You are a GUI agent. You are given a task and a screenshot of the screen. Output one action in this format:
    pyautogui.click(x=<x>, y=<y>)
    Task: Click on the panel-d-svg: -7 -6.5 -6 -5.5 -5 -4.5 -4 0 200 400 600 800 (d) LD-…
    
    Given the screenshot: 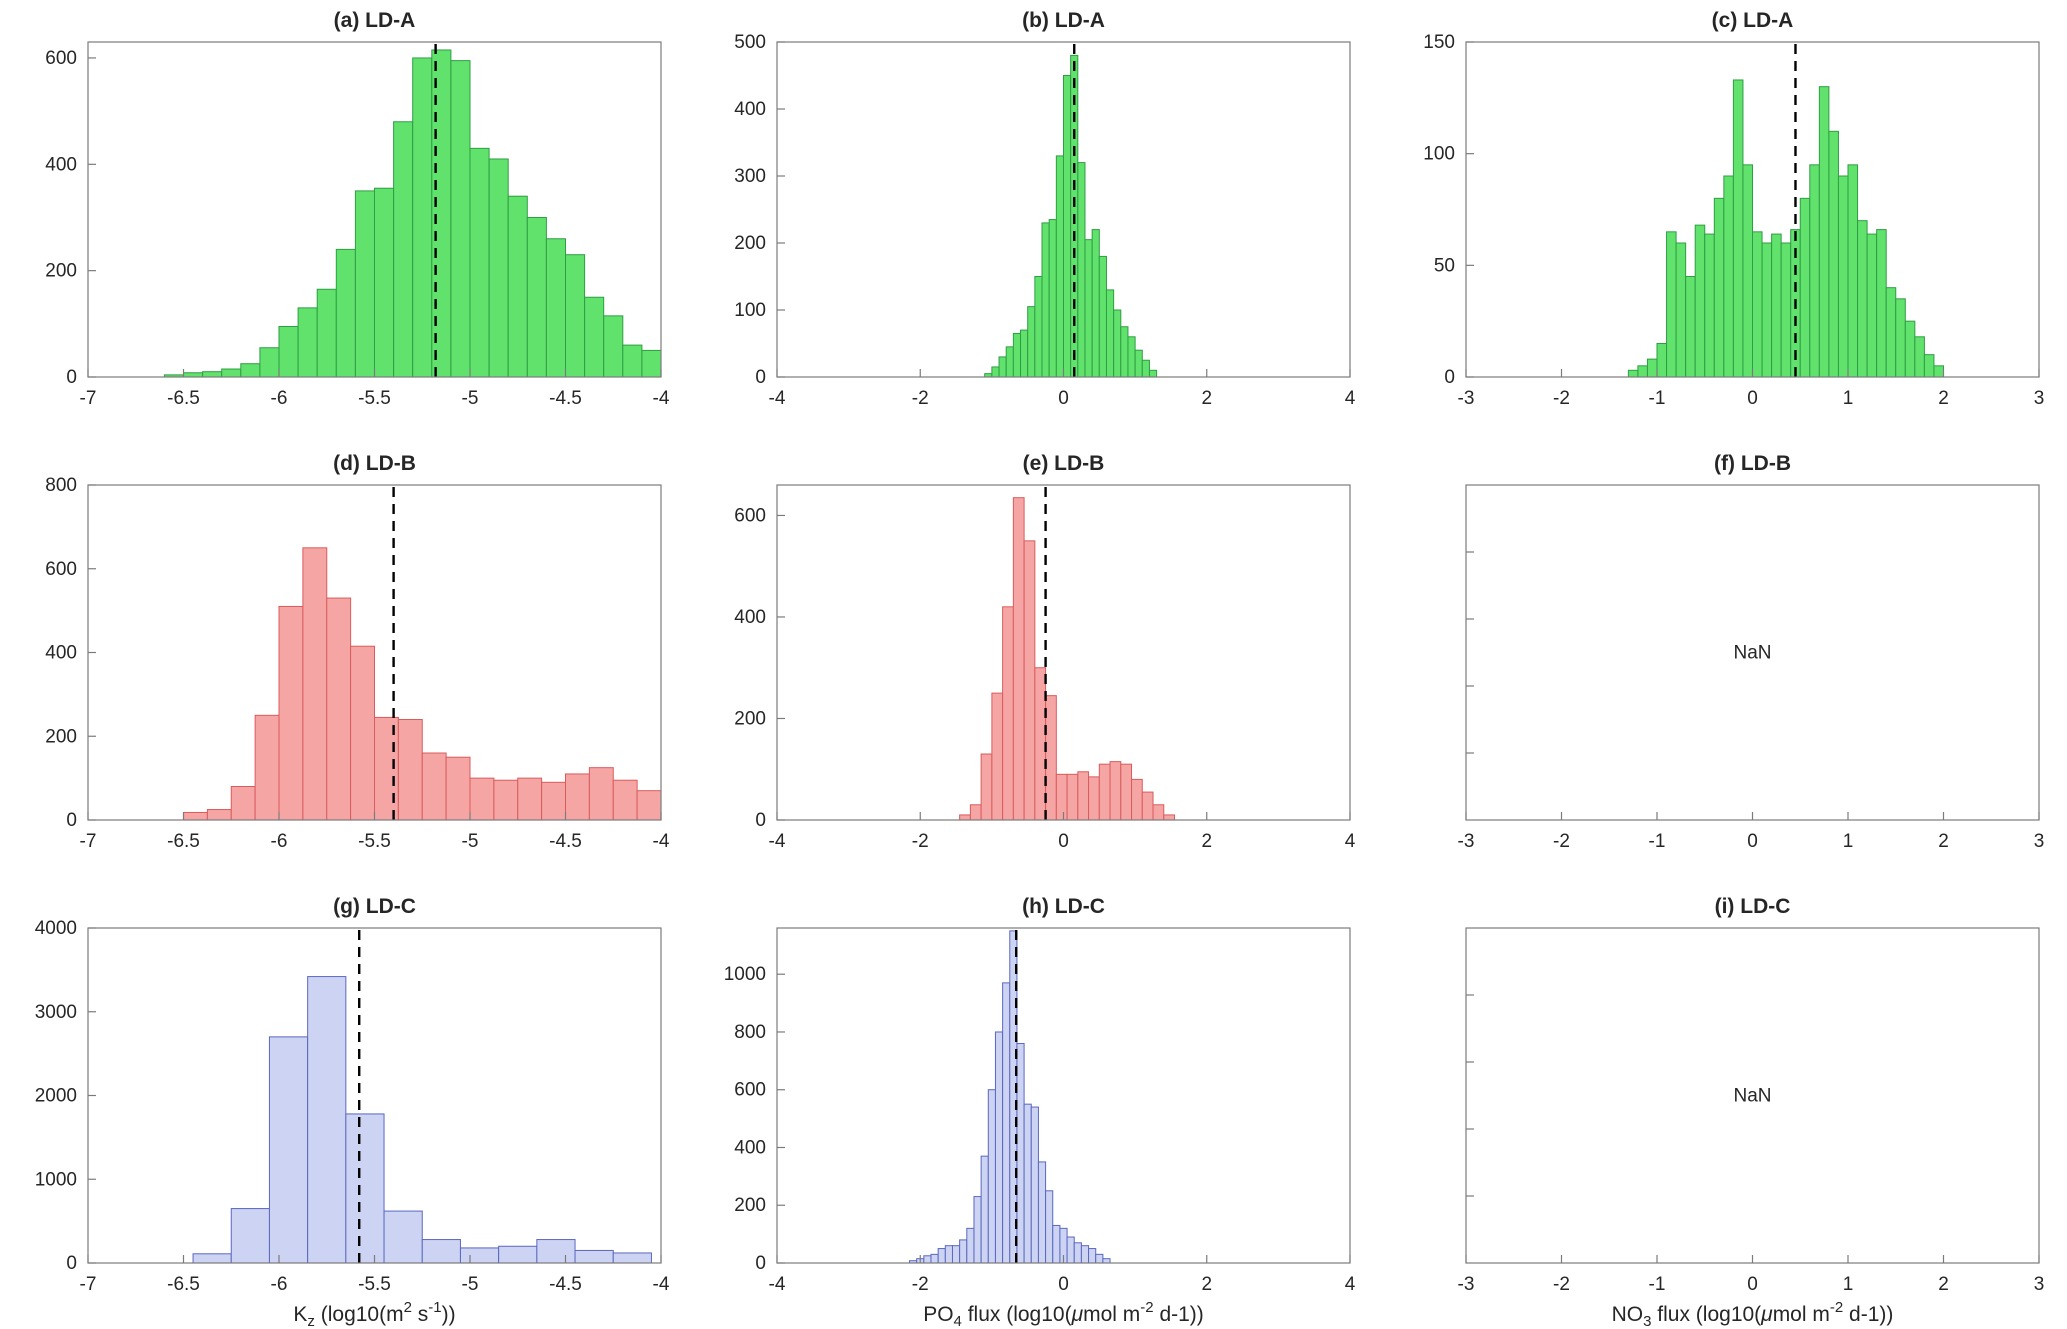 What is the action you would take?
    pyautogui.click(x=357, y=652)
    